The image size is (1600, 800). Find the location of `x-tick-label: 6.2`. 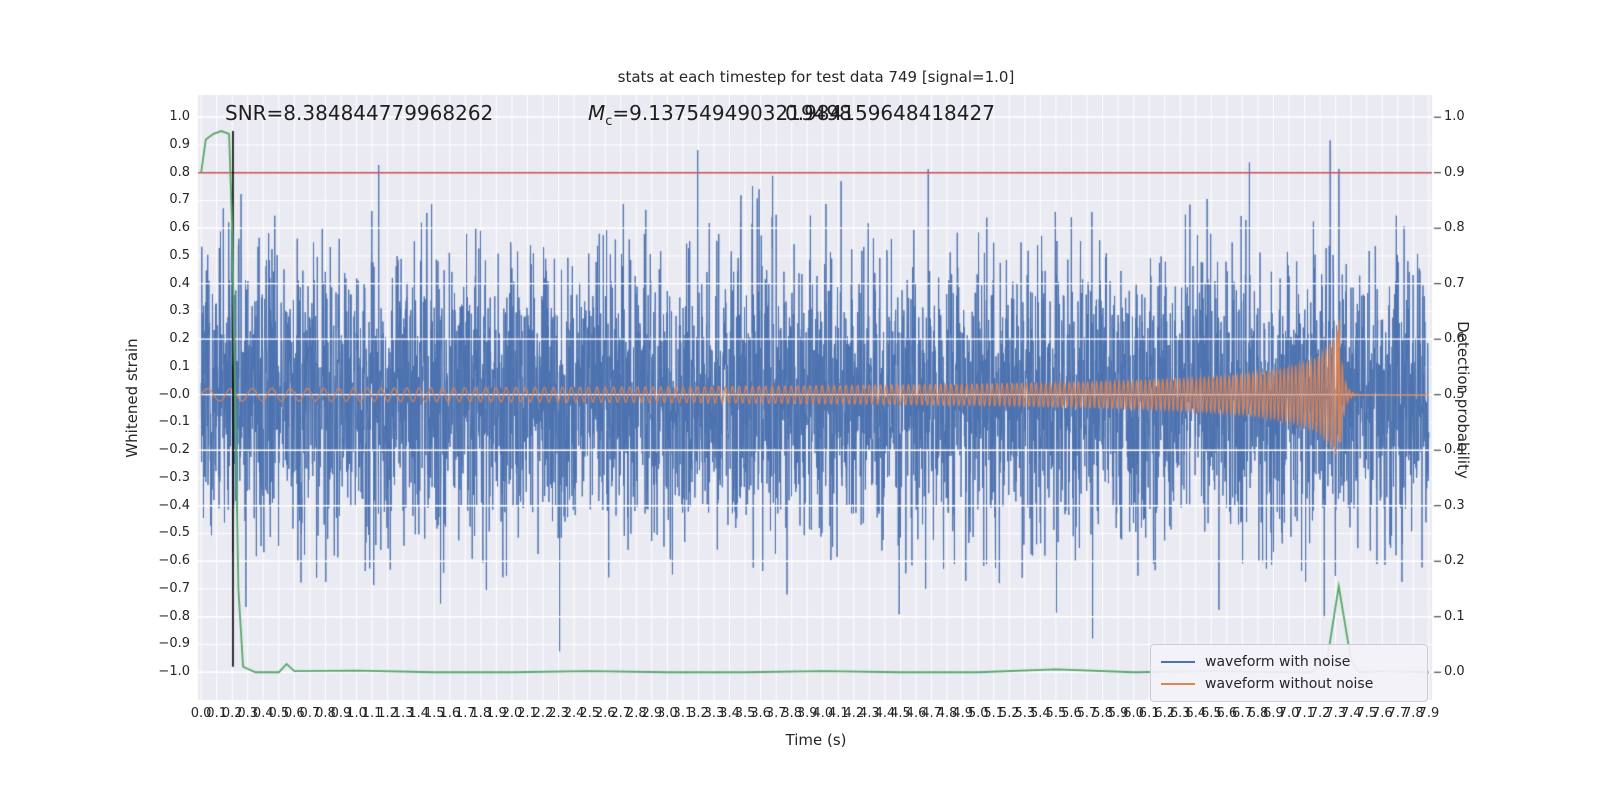

x-tick-label: 6.2 is located at coordinates (1165, 713).